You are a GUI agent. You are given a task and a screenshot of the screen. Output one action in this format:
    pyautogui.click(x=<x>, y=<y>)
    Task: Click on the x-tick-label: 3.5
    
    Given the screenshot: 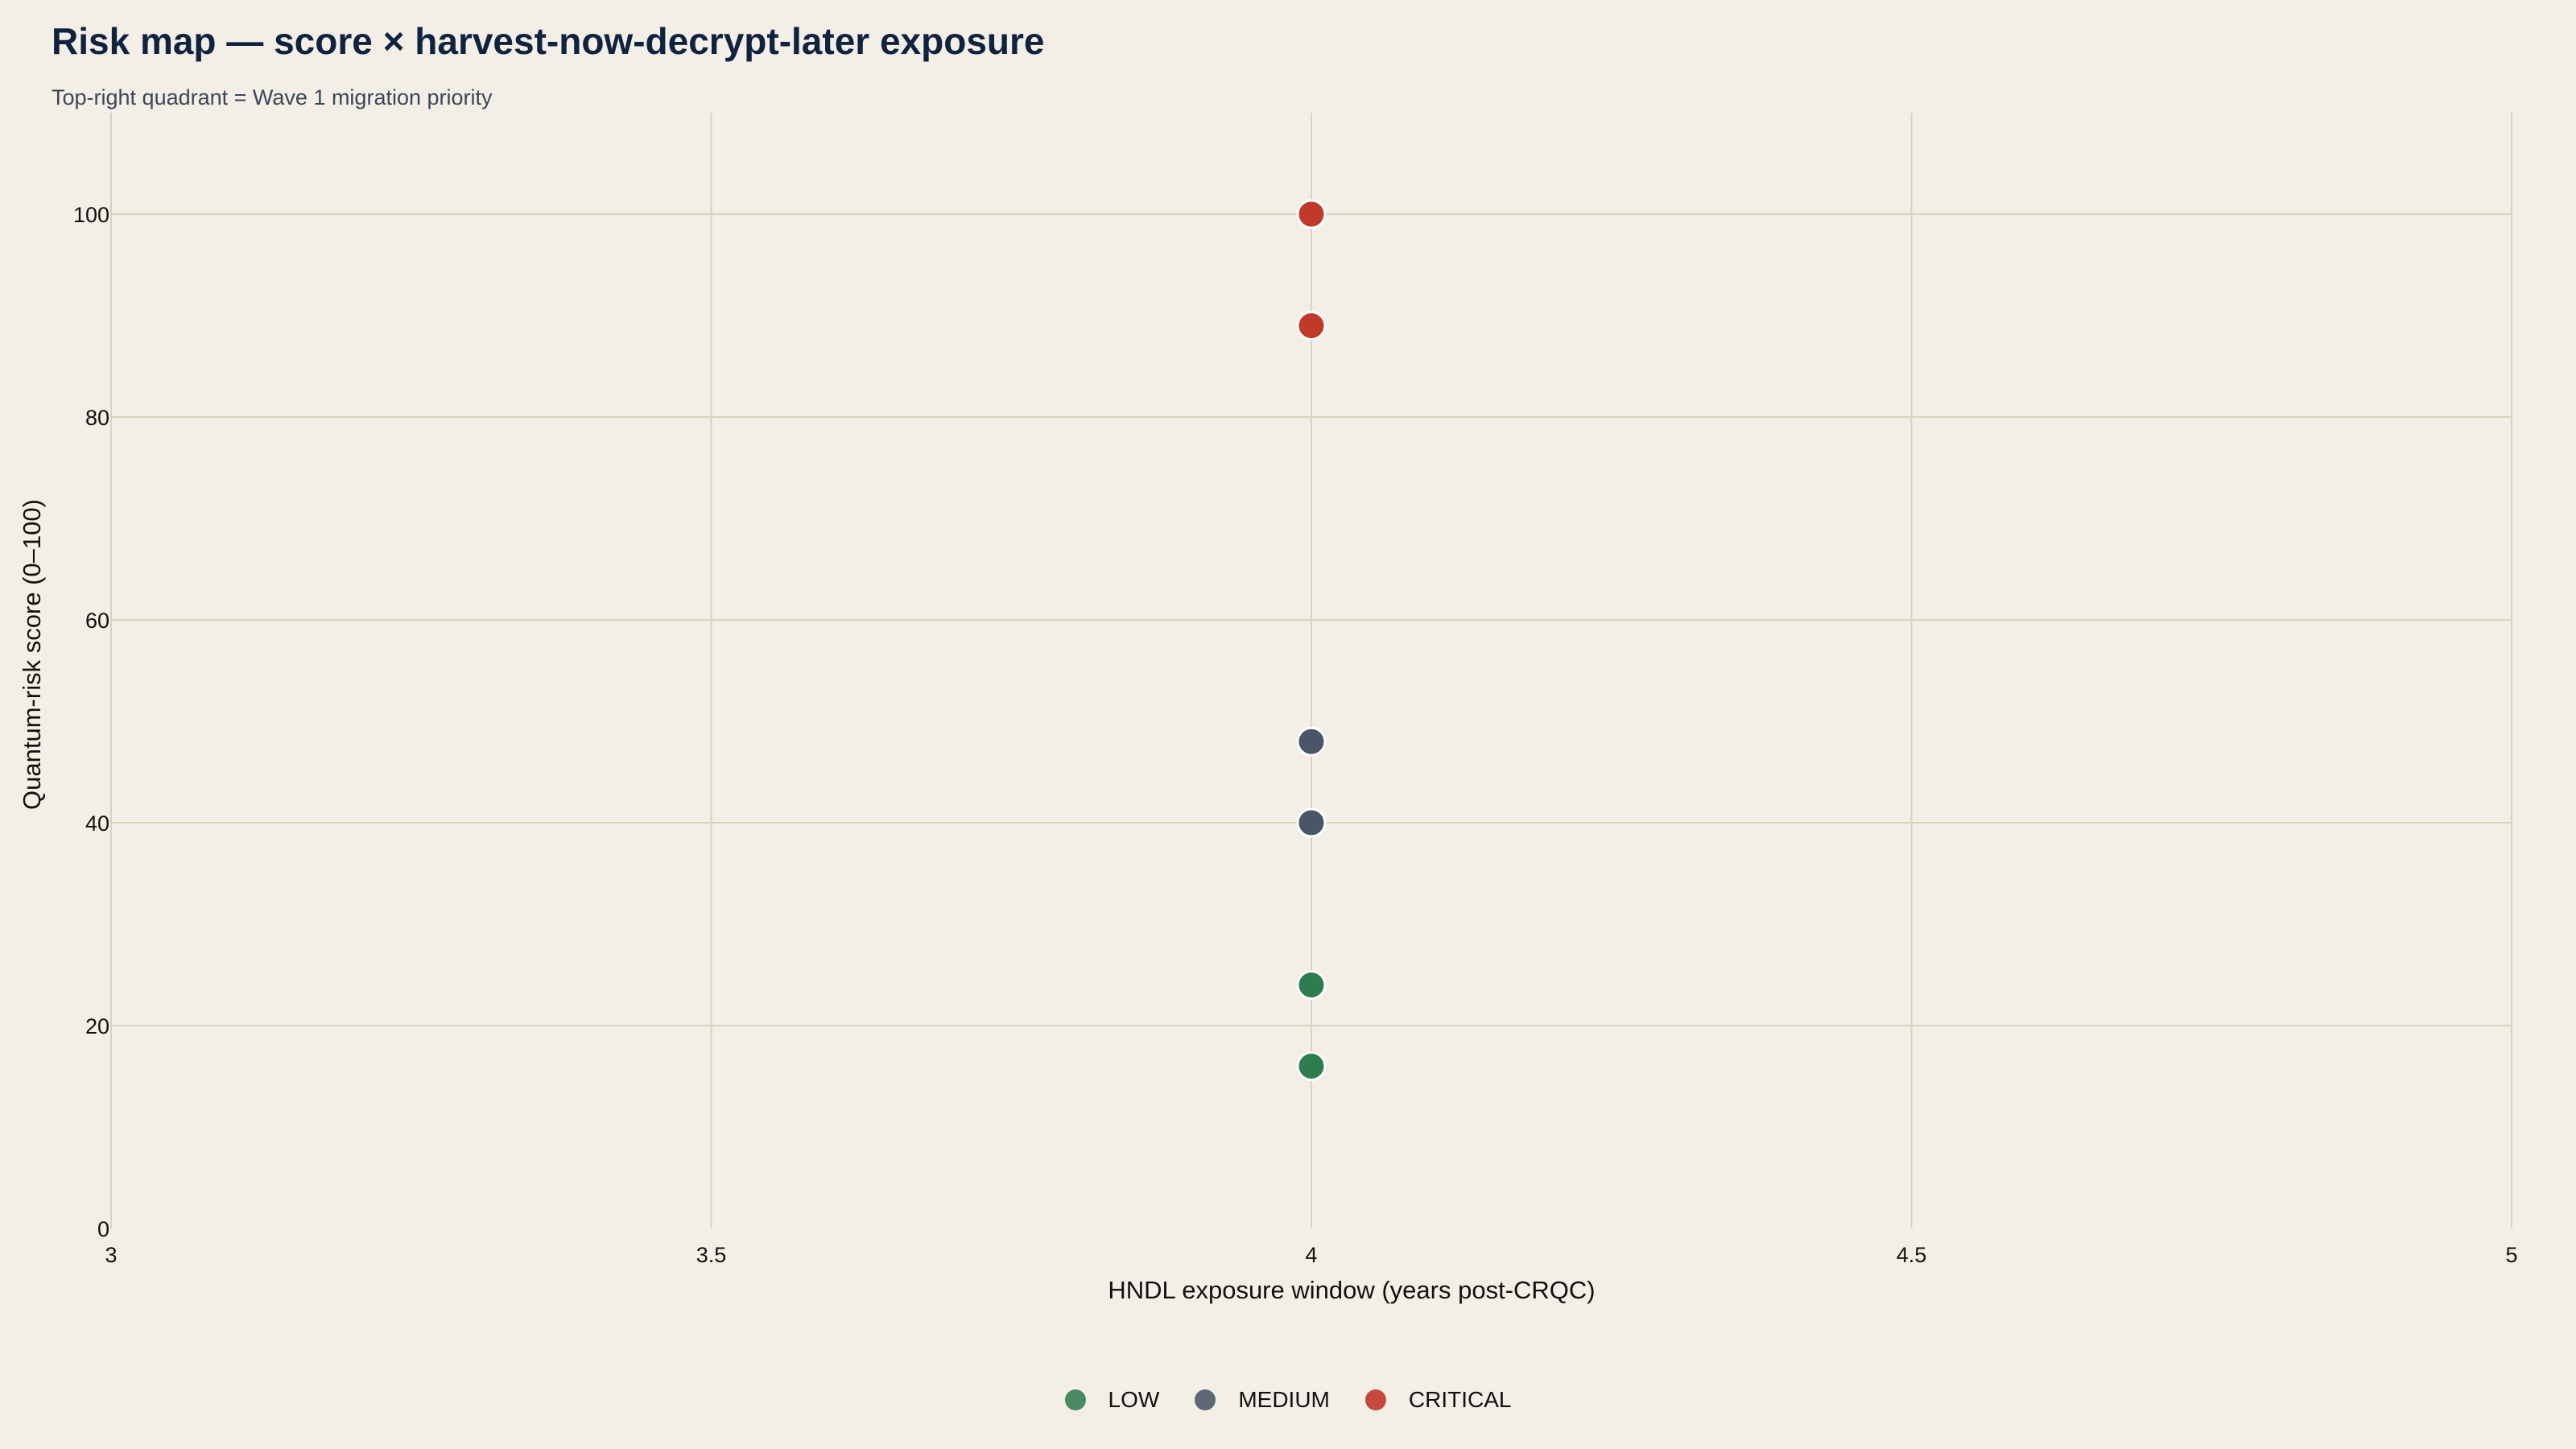 What is the action you would take?
    pyautogui.click(x=711, y=1255)
    